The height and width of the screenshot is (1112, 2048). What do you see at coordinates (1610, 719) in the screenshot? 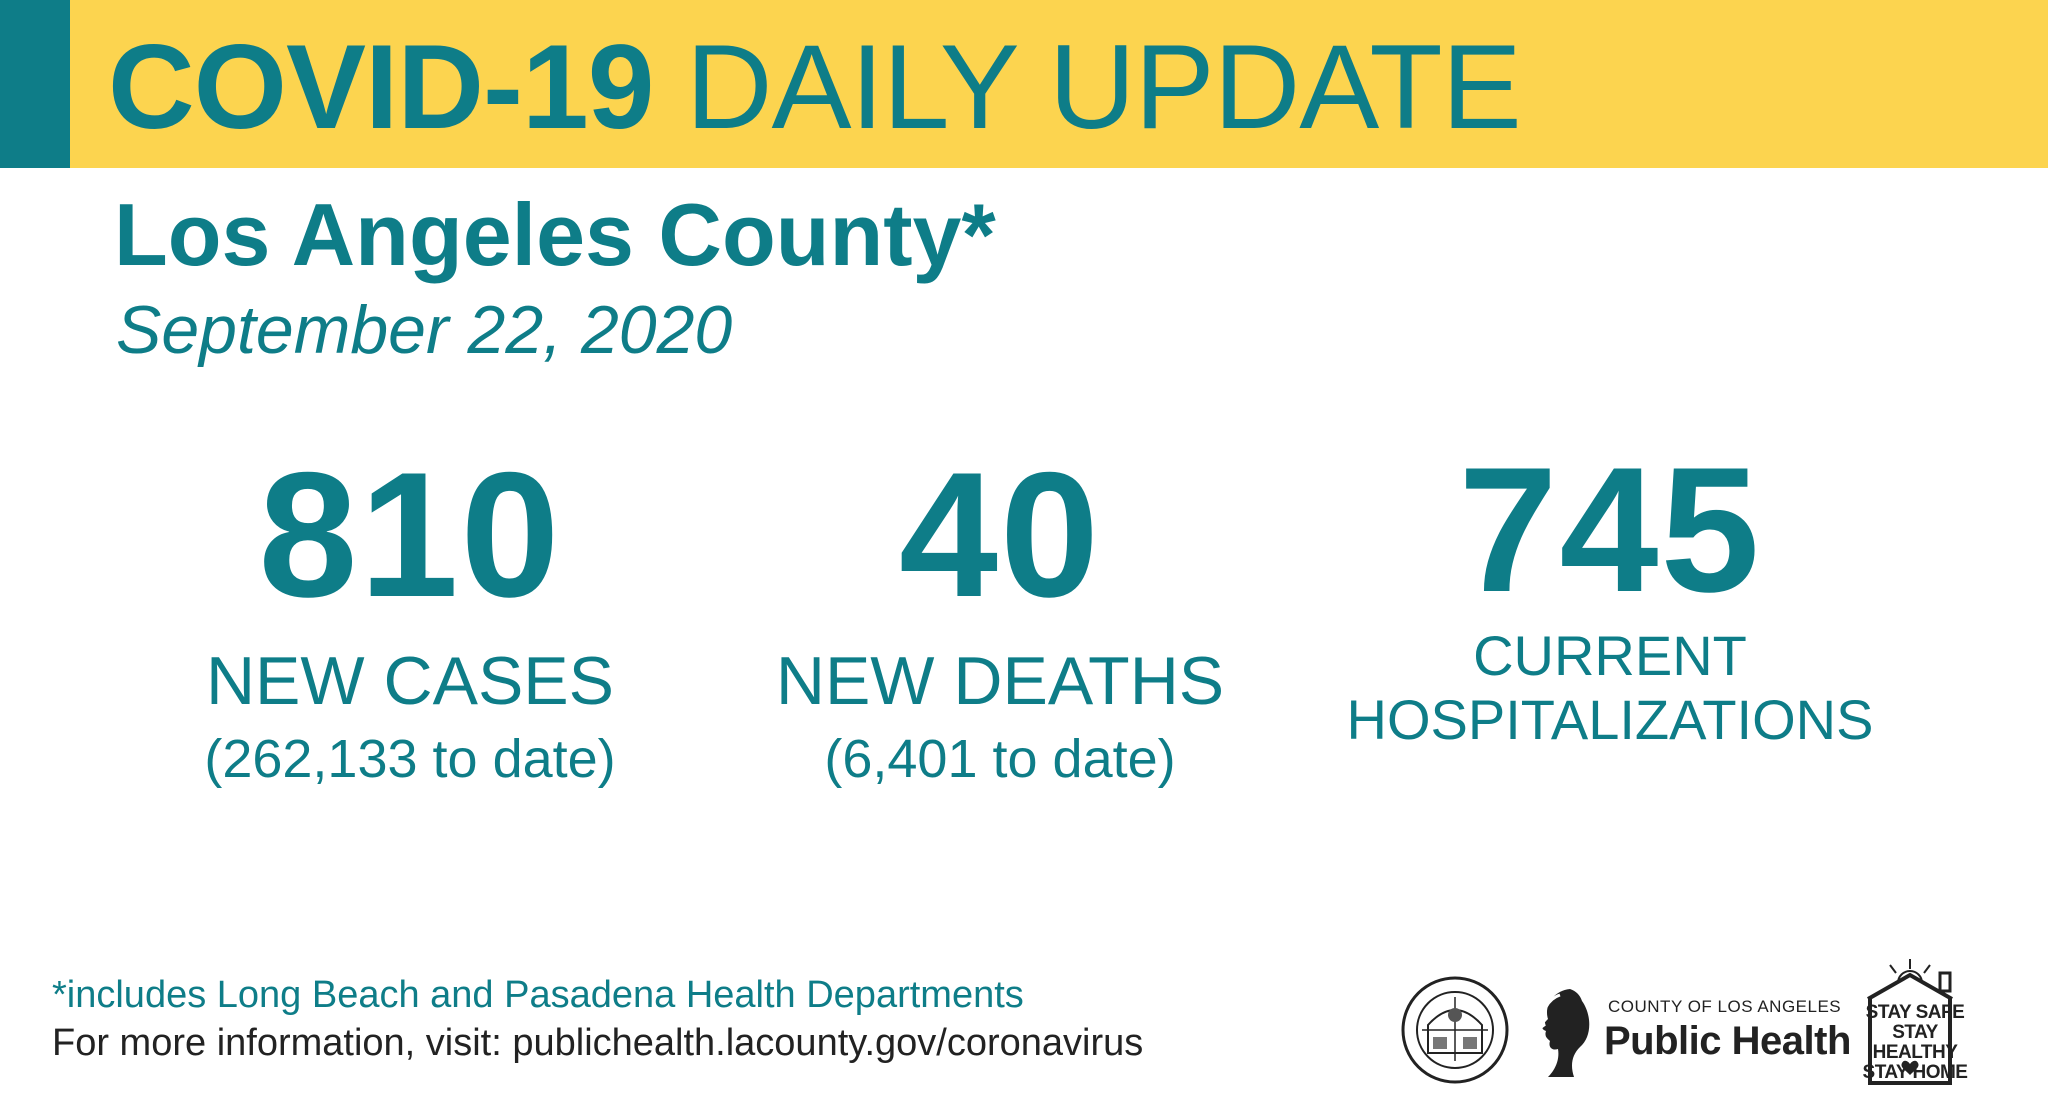
I see `hospitalizations-label-line2: HOSPITALIZATIONS` at bounding box center [1610, 719].